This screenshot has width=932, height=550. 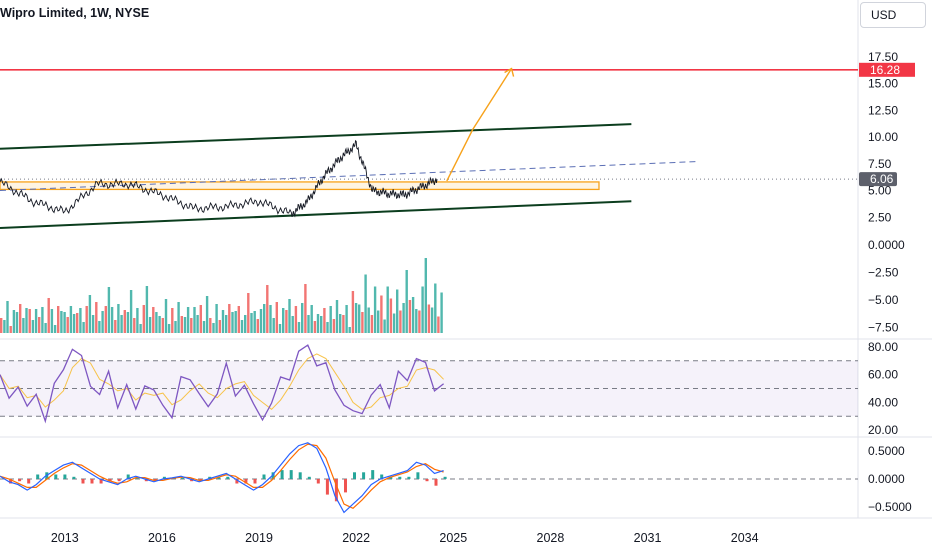 I want to click on last-price-label-bg, so click(x=878, y=179).